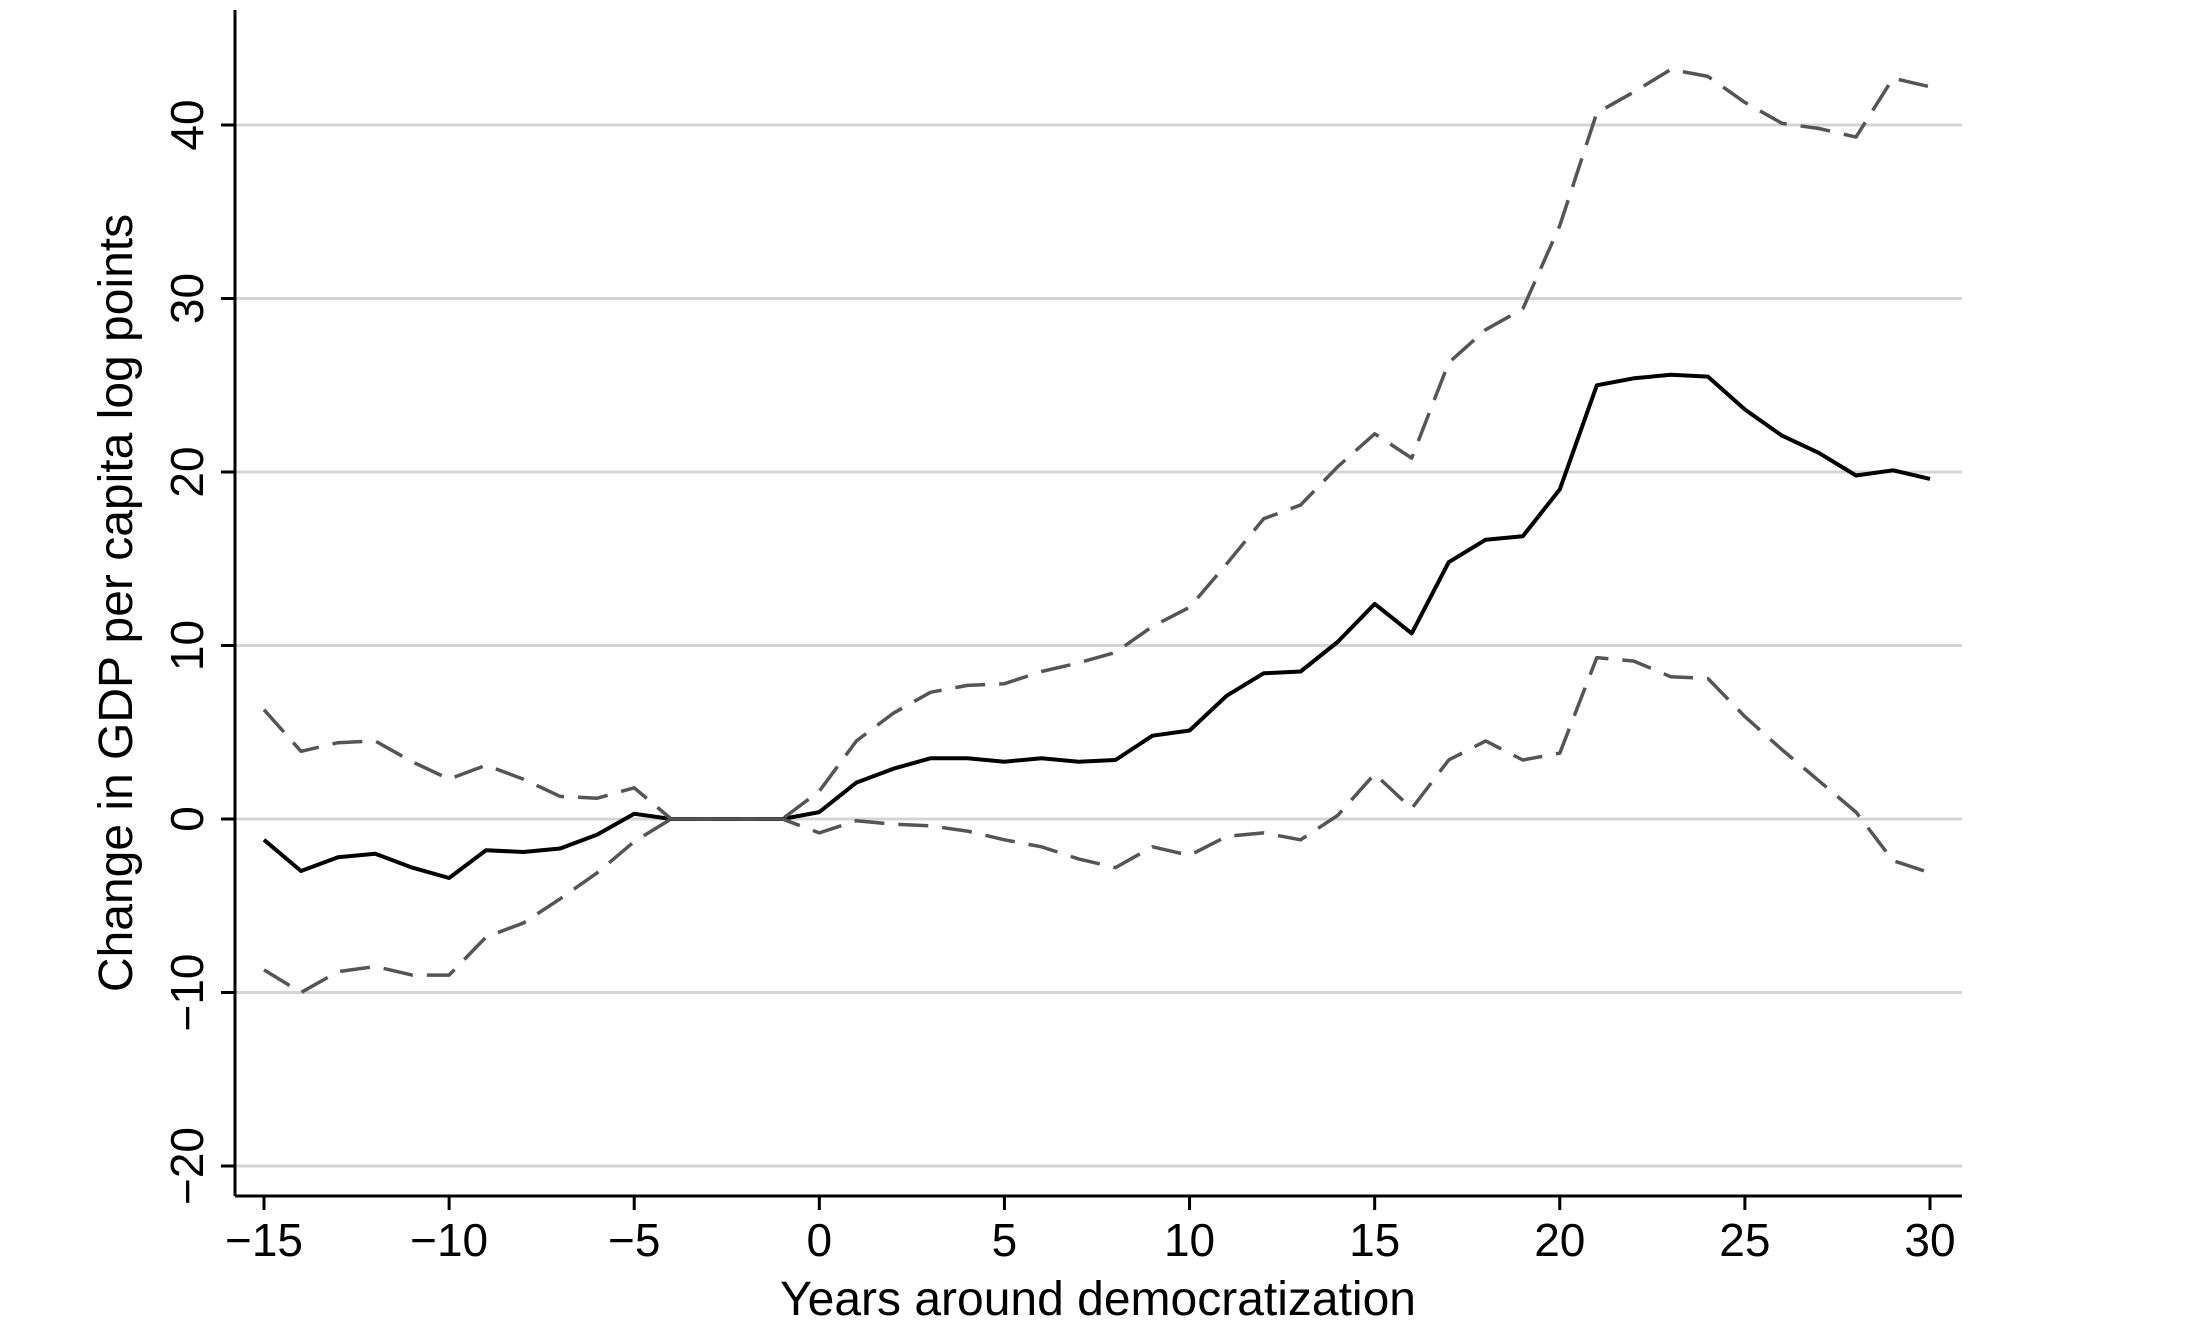  What do you see at coordinates (449, 1240) in the screenshot?
I see `x-tick-label: −10` at bounding box center [449, 1240].